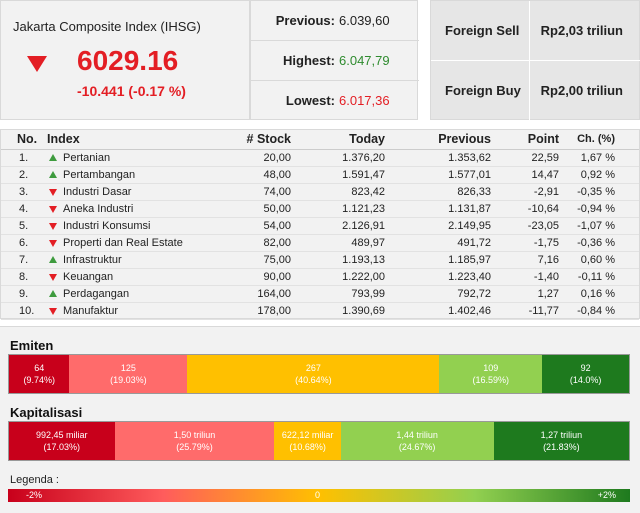 The image size is (640, 513). I want to click on stat-label: Previous:, so click(305, 20).